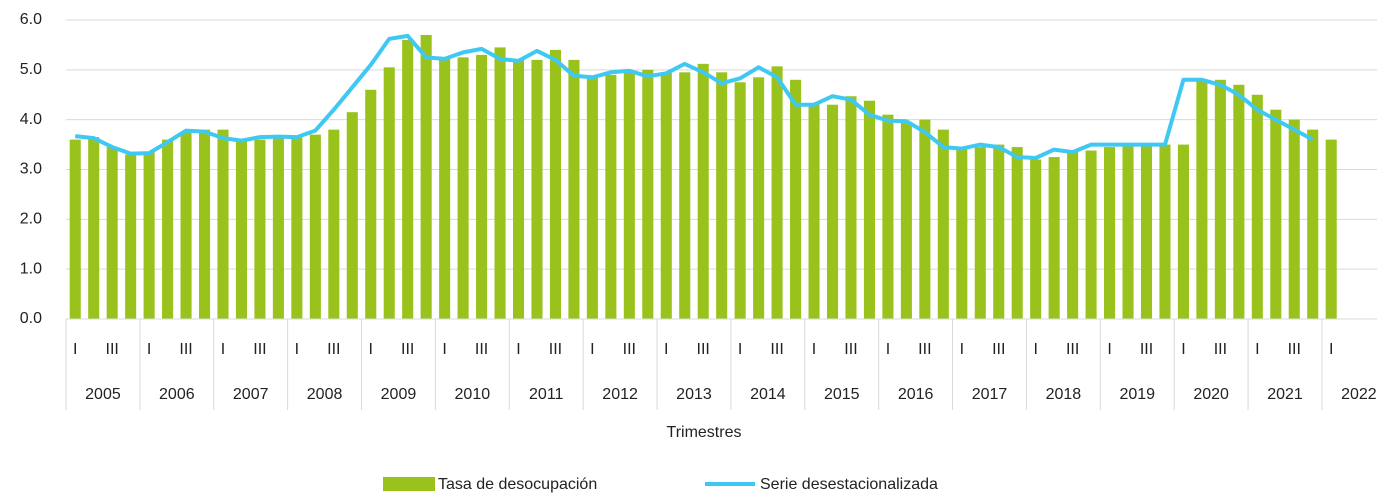 Image resolution: width=1377 pixels, height=494 pixels. What do you see at coordinates (694, 394) in the screenshot?
I see `year-label: 2013` at bounding box center [694, 394].